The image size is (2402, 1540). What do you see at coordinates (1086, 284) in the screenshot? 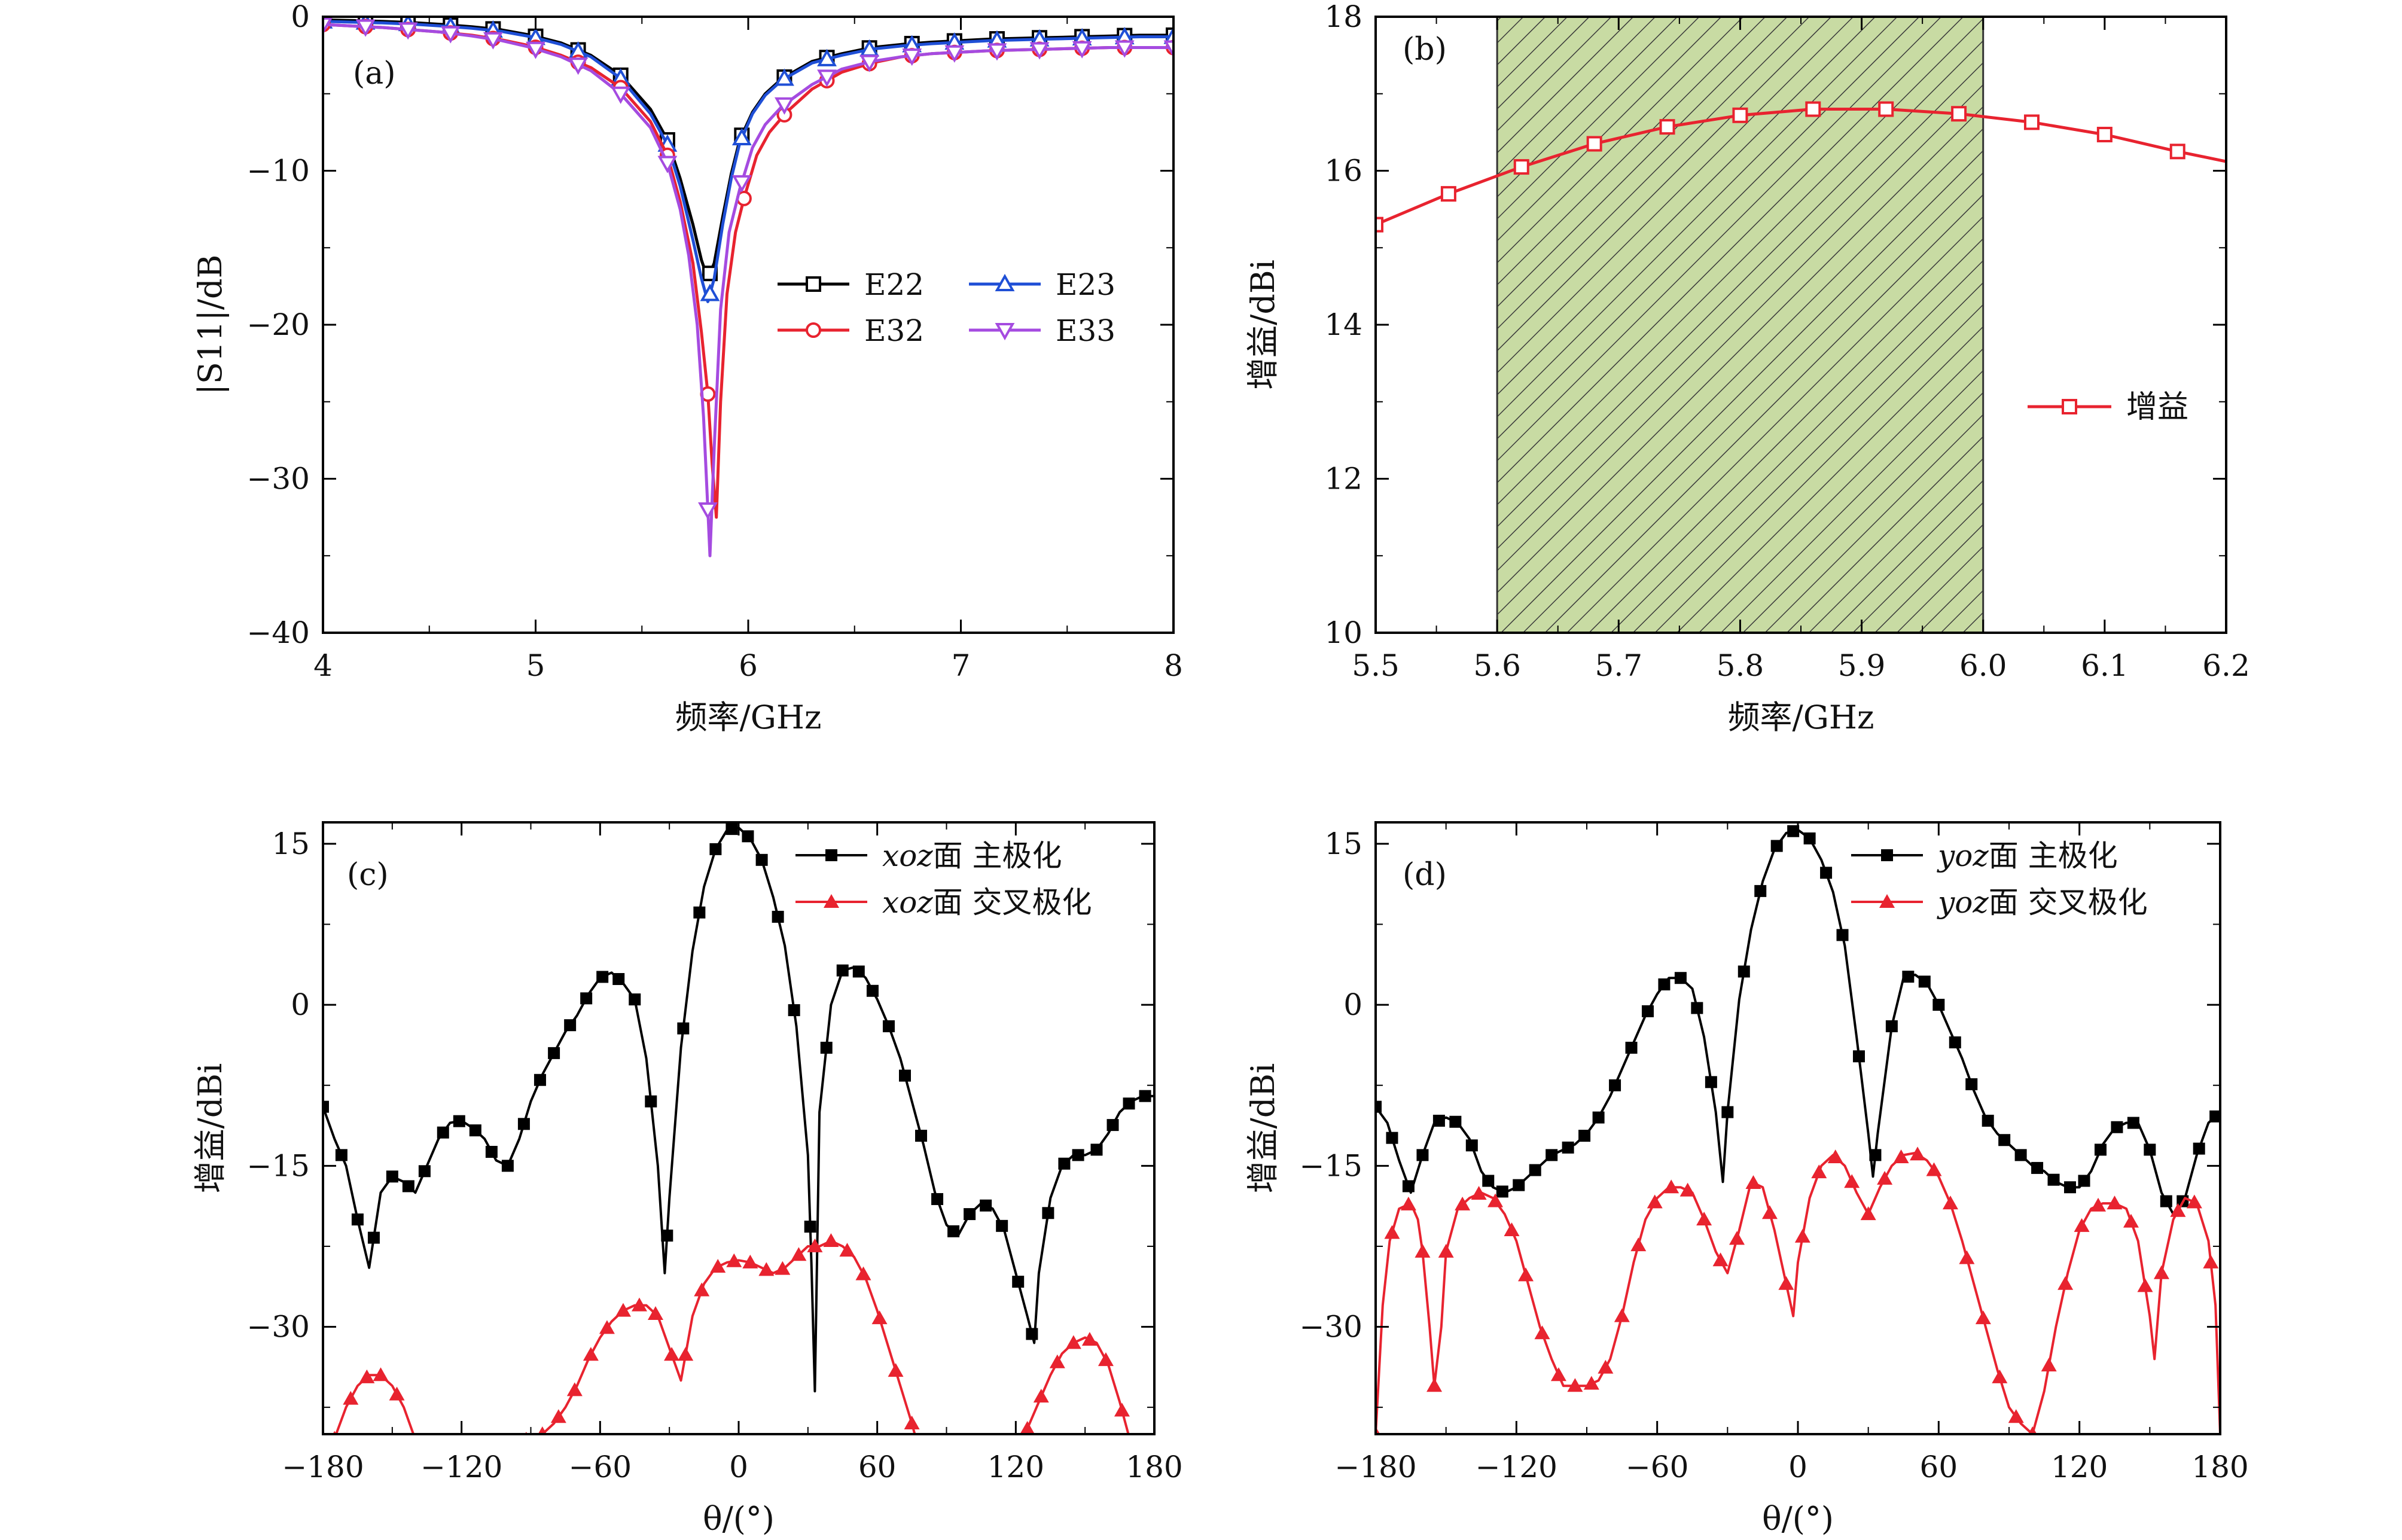
I see `legend-label: E23` at bounding box center [1086, 284].